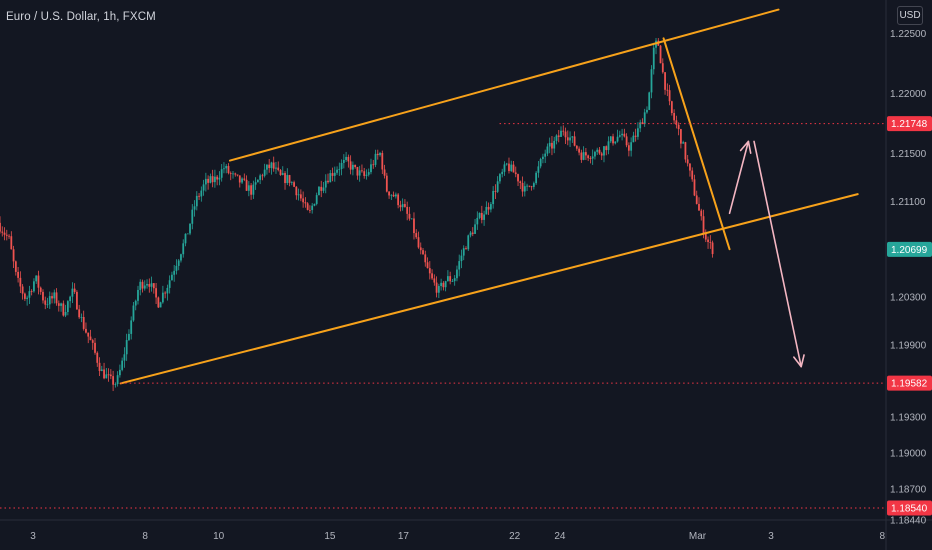  What do you see at coordinates (466, 530) in the screenshot?
I see `time-axis: 3 8 10 15 17 22 24 Mar 3 8` at bounding box center [466, 530].